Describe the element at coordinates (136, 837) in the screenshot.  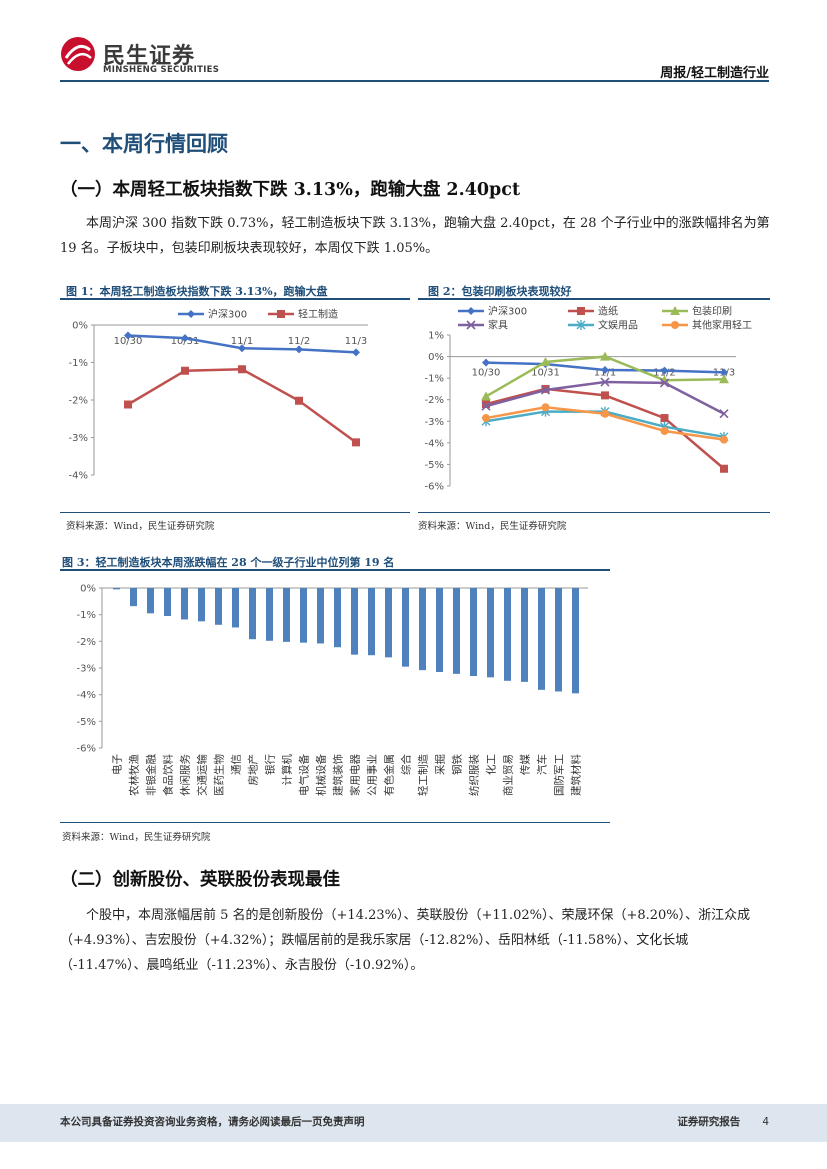
I see `figure-3-source: 资料来源：Wind，民生证券研究院` at that location.